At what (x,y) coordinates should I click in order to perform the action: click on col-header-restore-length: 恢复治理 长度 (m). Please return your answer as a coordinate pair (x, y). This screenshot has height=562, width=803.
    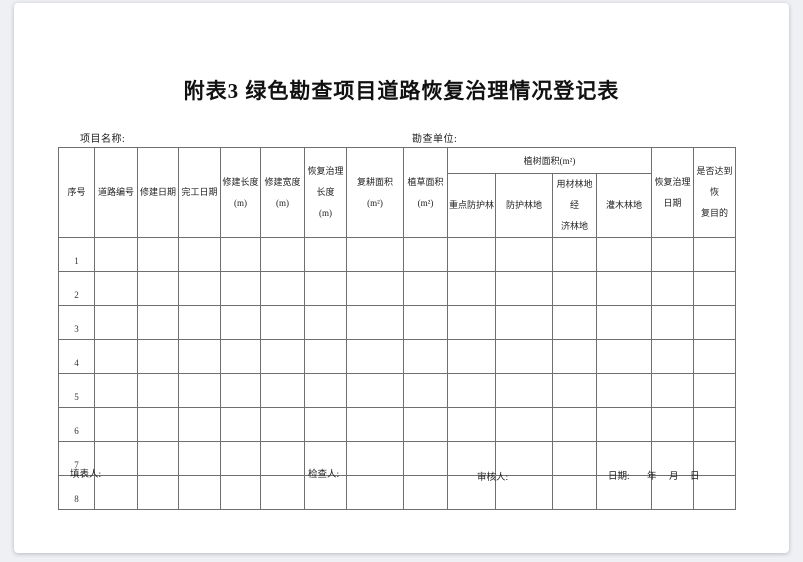
    Looking at the image, I should click on (325, 192).